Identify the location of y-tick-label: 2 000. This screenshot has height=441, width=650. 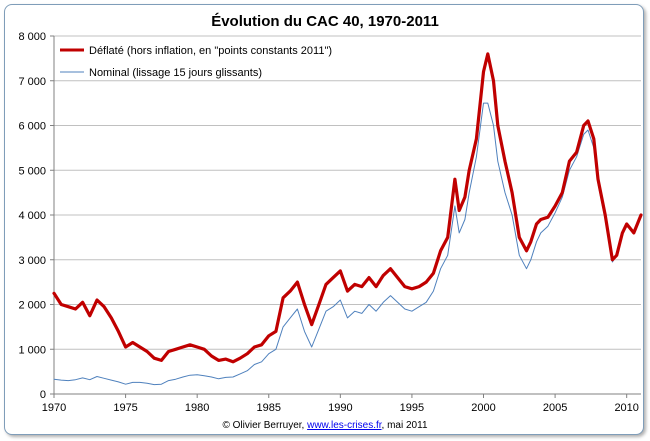
(32, 306).